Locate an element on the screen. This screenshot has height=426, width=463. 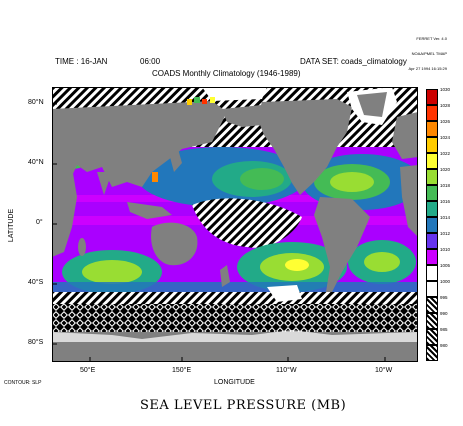
land-new-zealand is located at coordinates (225, 276).